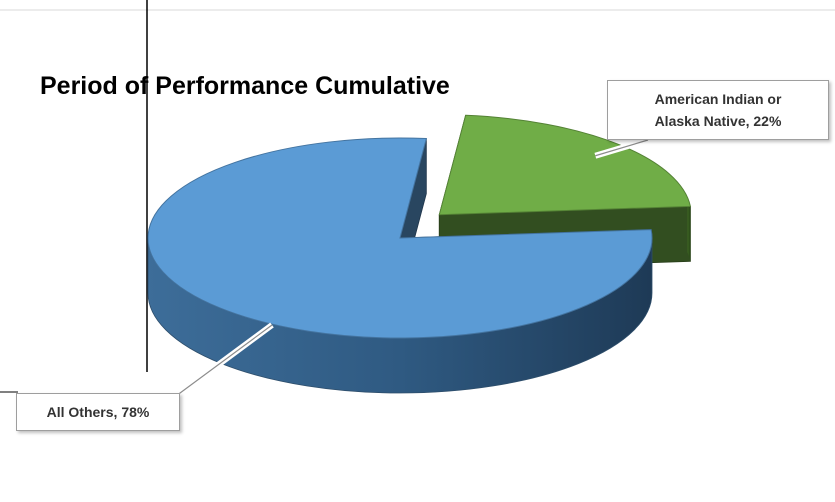 This screenshot has height=502, width=835. I want to click on chart-title: Period of Performance Cumulative, so click(245, 86).